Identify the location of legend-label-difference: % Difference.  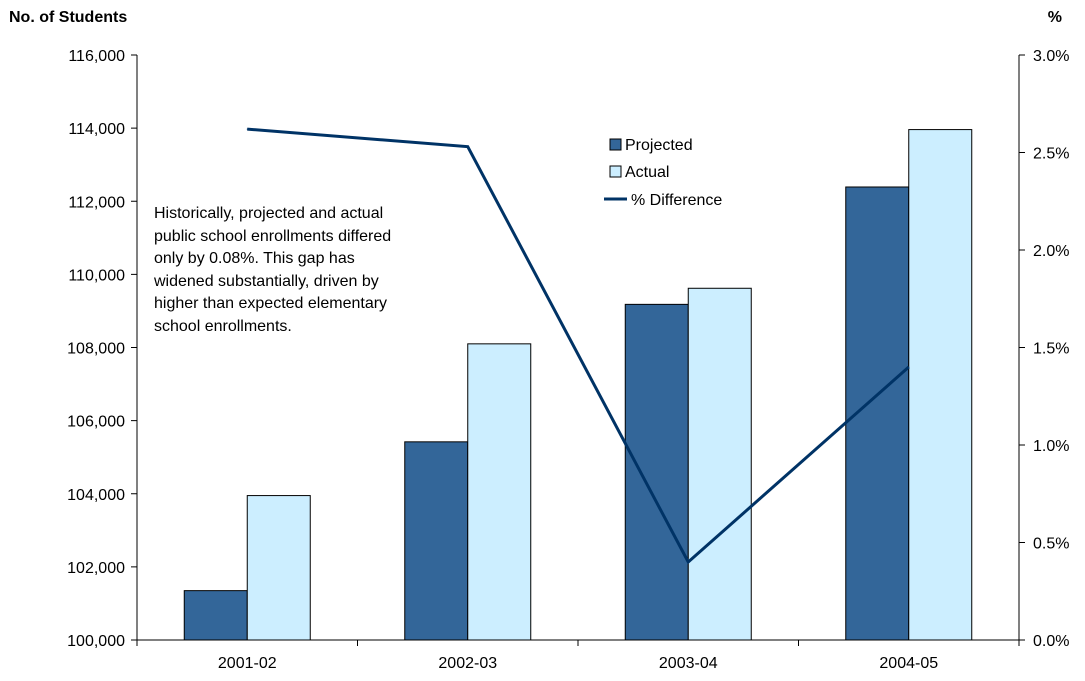
(676, 200).